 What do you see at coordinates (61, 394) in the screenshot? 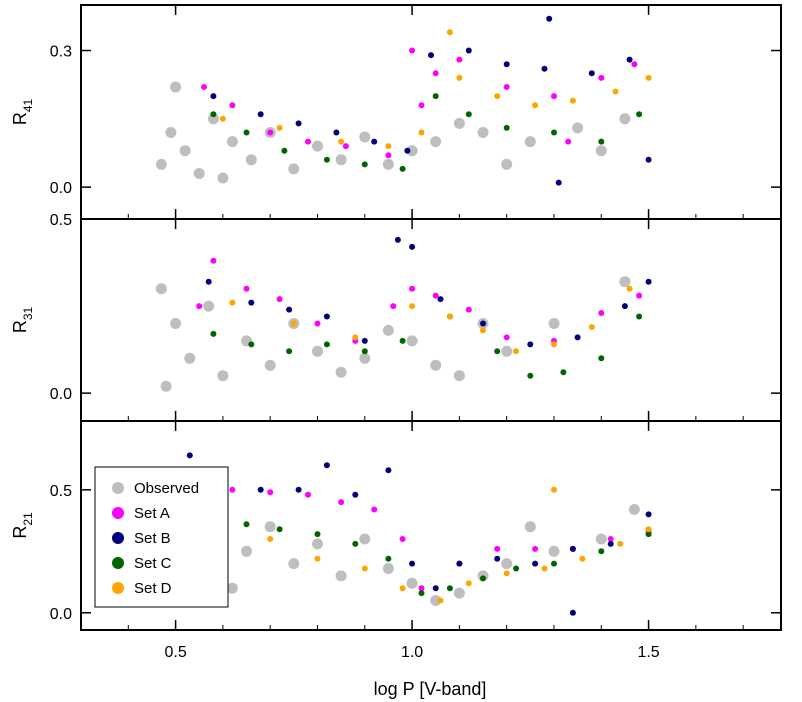
I see `y-tick-label: 0.0` at bounding box center [61, 394].